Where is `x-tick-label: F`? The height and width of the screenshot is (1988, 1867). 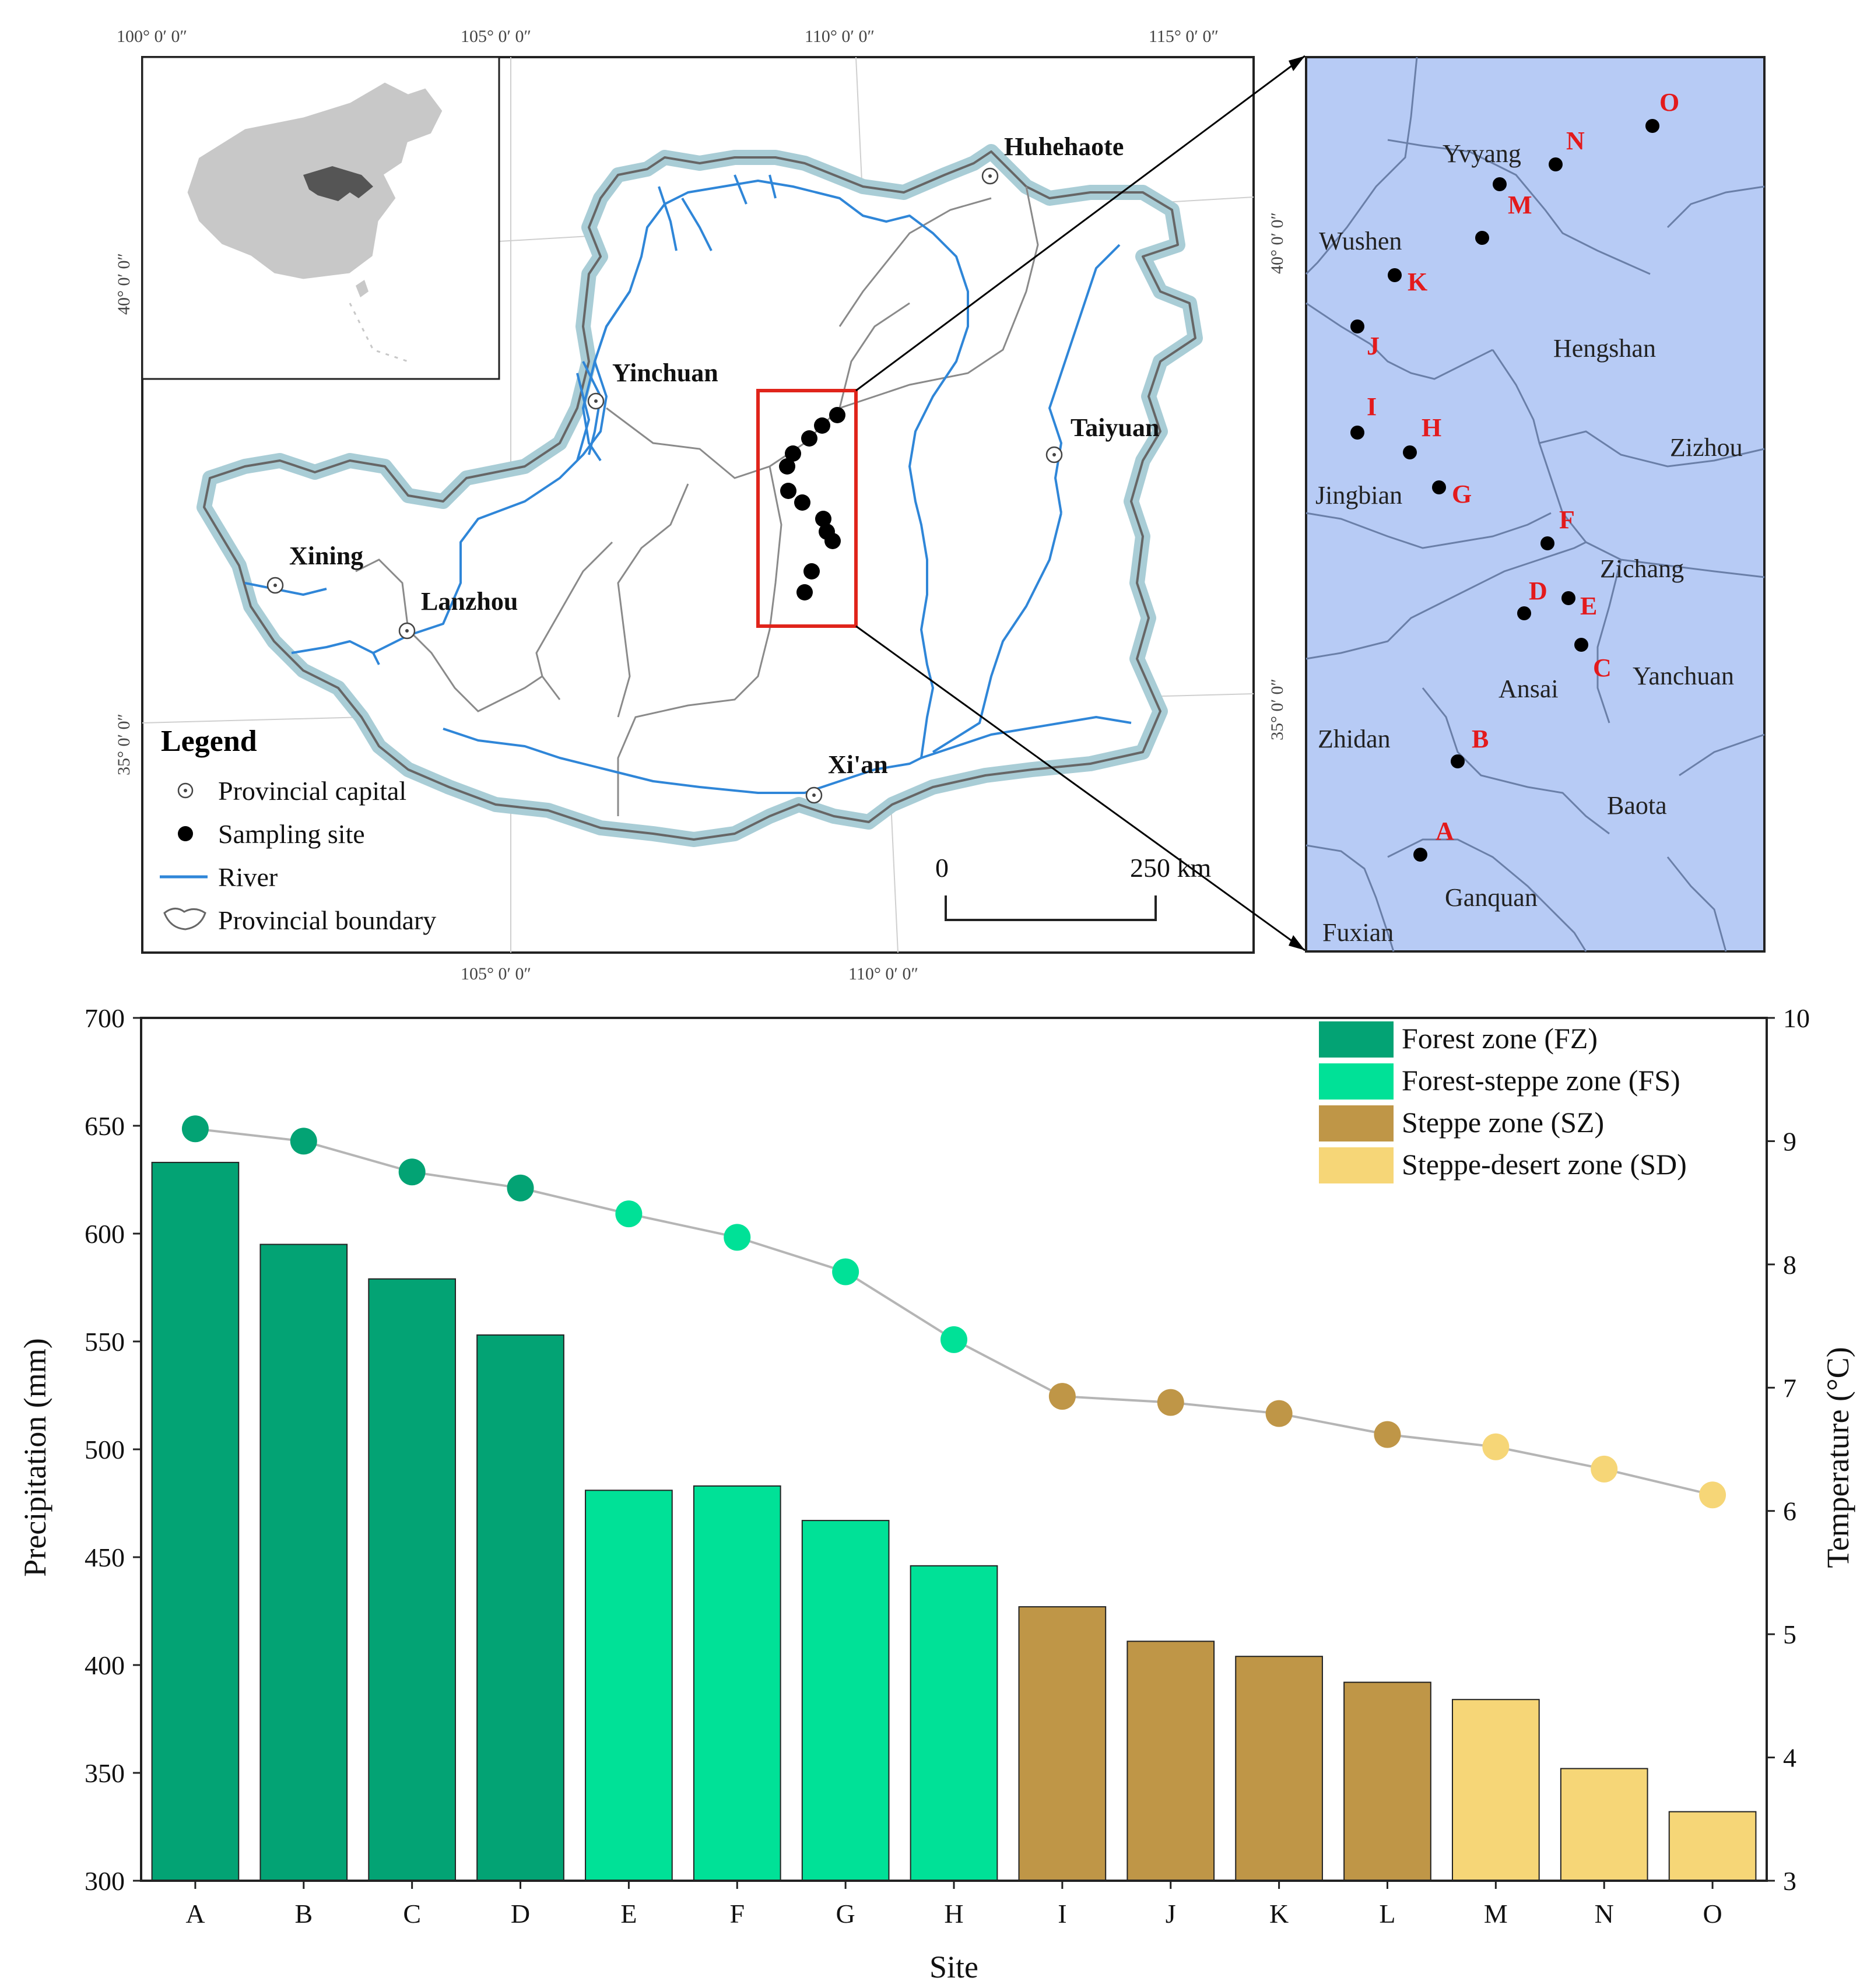 x-tick-label: F is located at coordinates (737, 1914).